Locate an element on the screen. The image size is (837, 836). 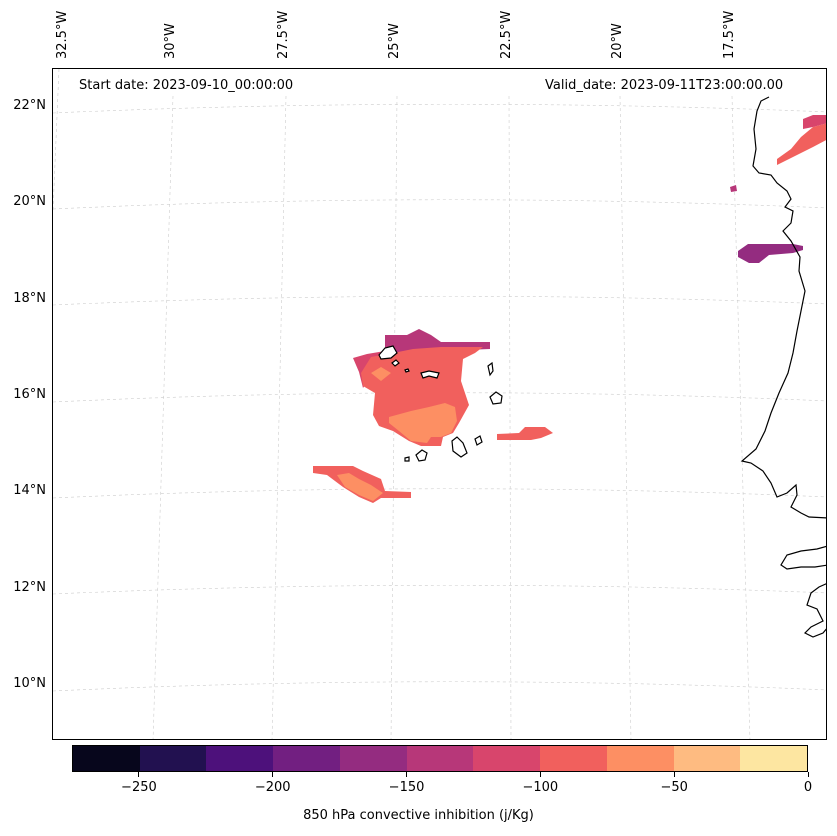
lat-label-16n: 16°N is located at coordinates (29, 394).